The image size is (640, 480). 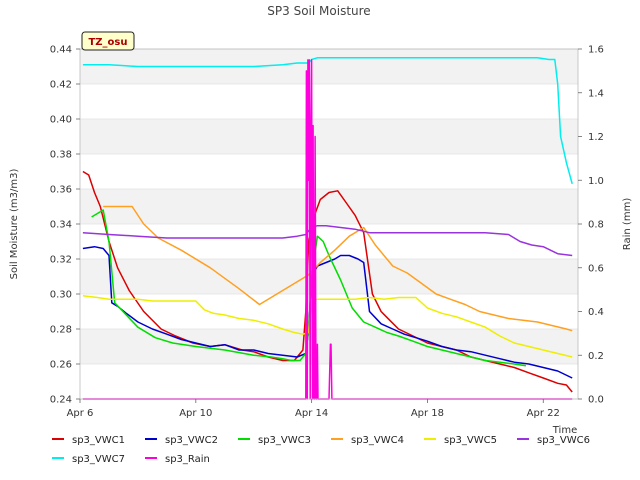 I want to click on y-tick-label: 0.42, so click(x=61, y=85).